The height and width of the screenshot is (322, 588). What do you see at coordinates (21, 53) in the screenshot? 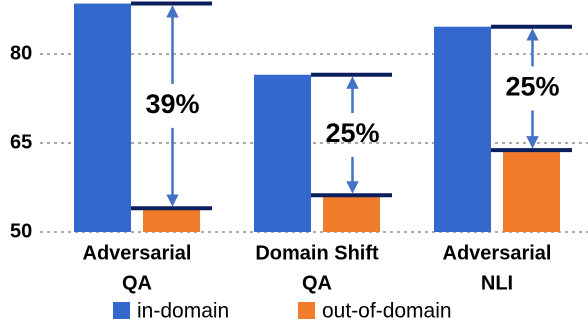
I see `y-tick-label: 80` at bounding box center [21, 53].